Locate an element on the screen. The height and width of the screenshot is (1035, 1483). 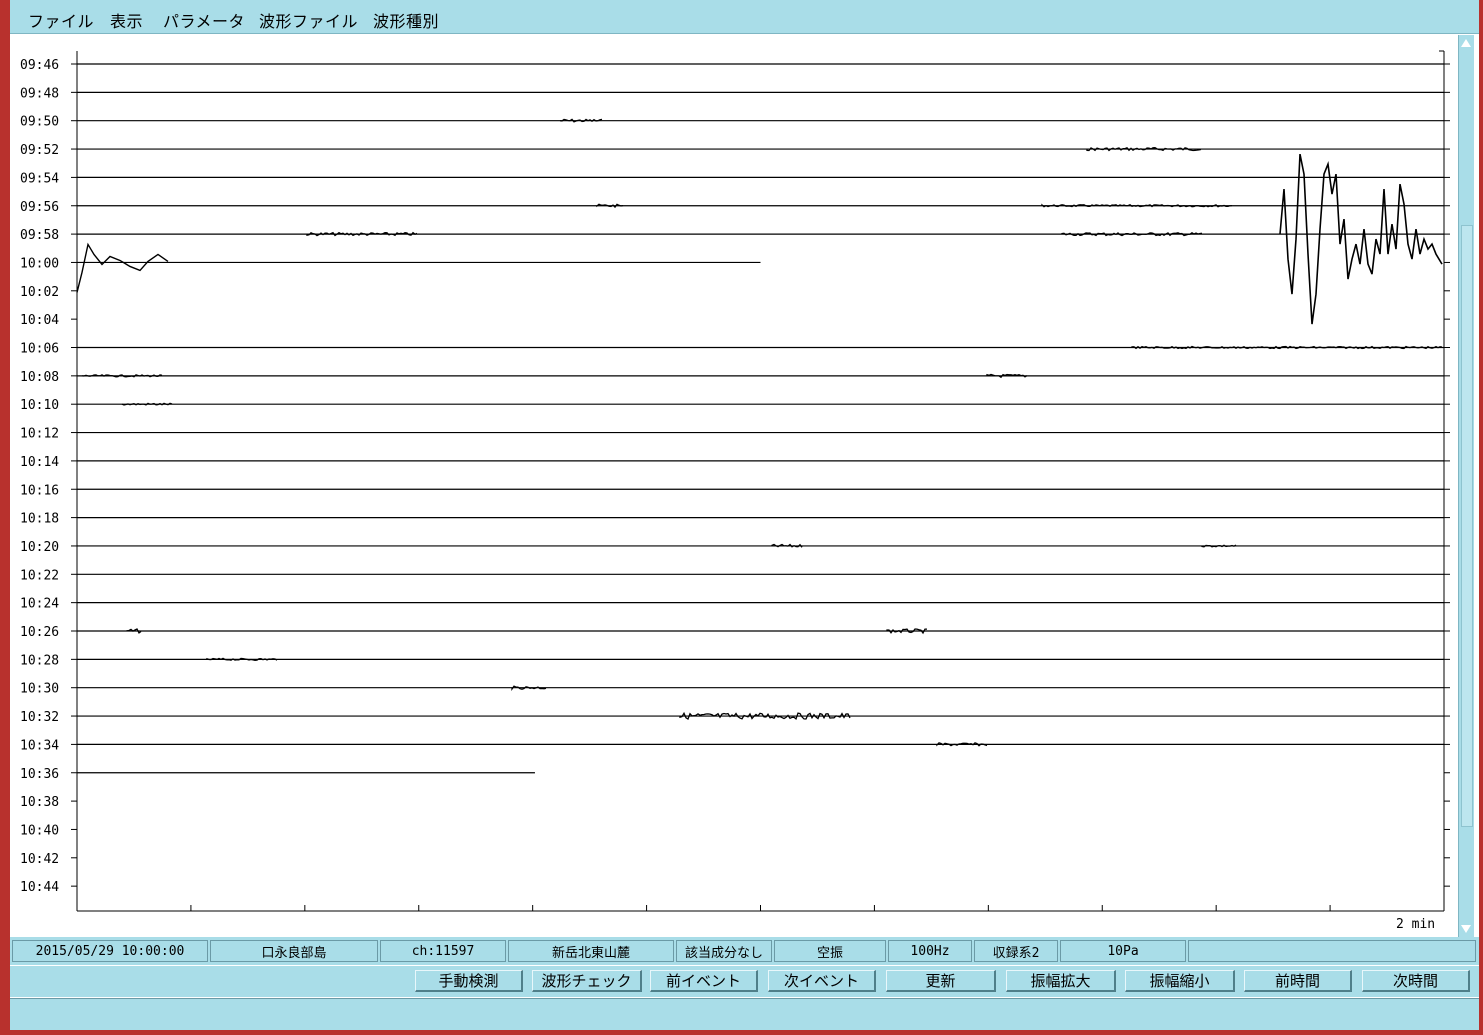
time-label: 09:58 is located at coordinates (39, 235).